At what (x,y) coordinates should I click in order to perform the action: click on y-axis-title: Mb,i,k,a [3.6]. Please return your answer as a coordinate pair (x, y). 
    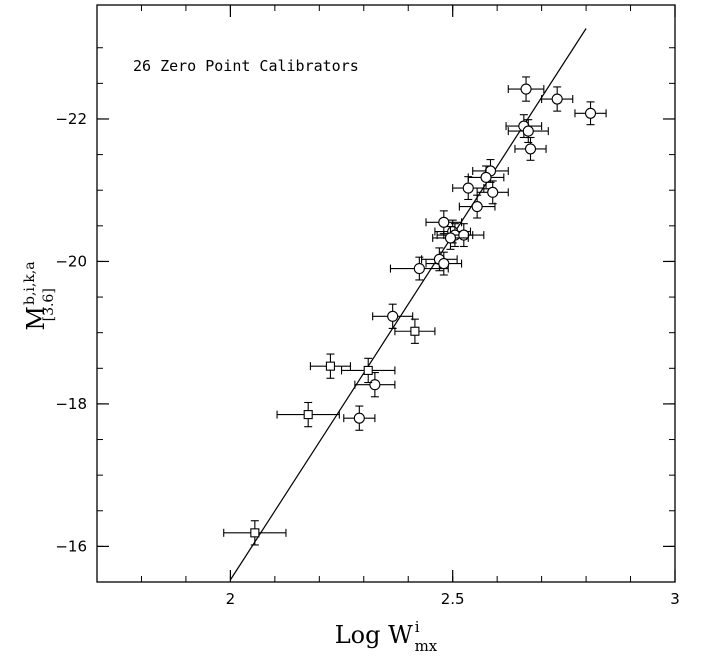
    Looking at the image, I should click on (39, 295).